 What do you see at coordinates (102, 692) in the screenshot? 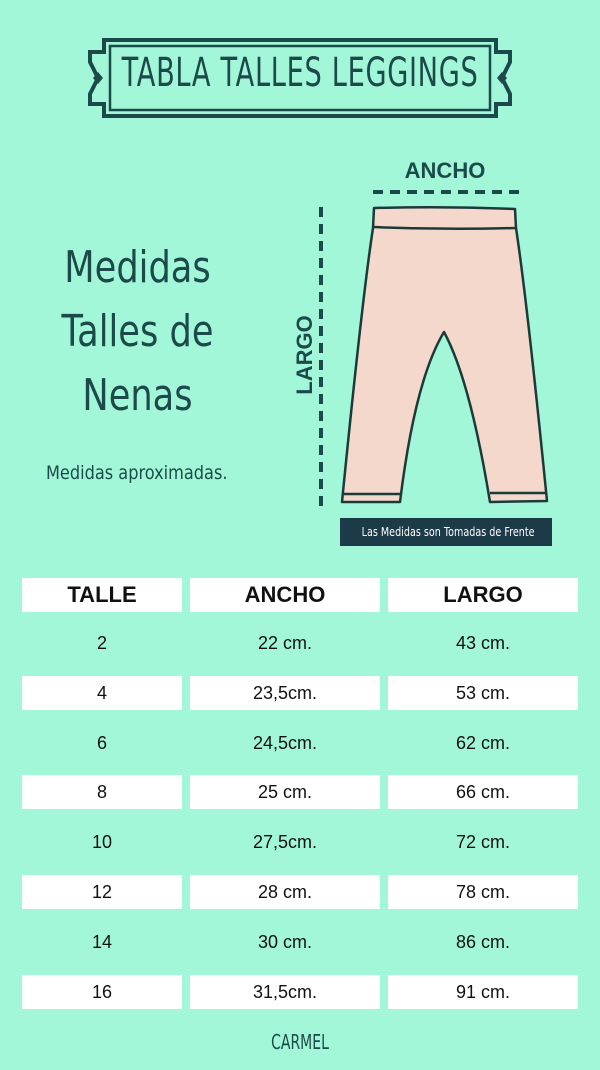
I see `cell-size: 4` at bounding box center [102, 692].